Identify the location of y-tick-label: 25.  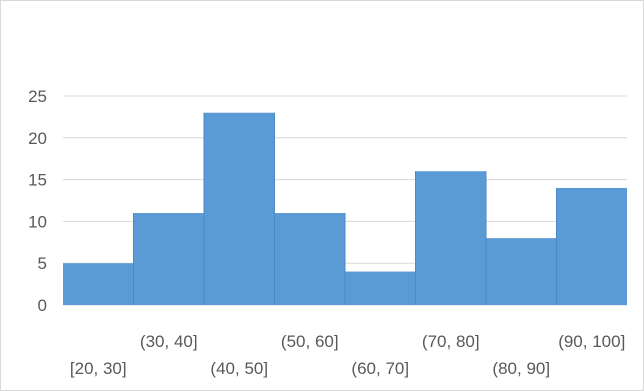
(37, 96).